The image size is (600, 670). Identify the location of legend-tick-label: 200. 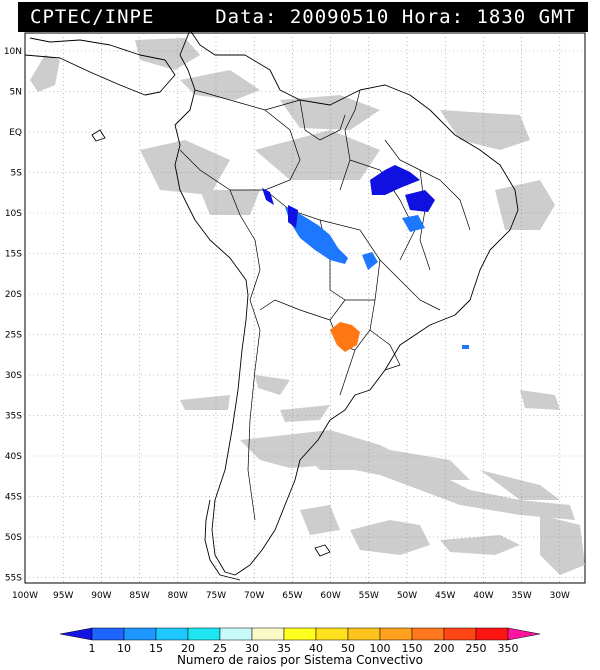
(444, 648).